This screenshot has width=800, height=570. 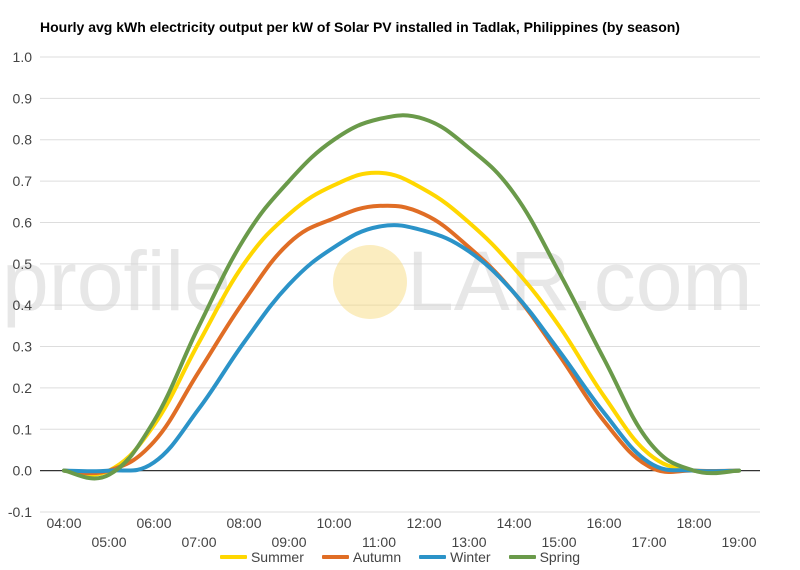 What do you see at coordinates (23, 140) in the screenshot?
I see `y-tick-label: 0.8` at bounding box center [23, 140].